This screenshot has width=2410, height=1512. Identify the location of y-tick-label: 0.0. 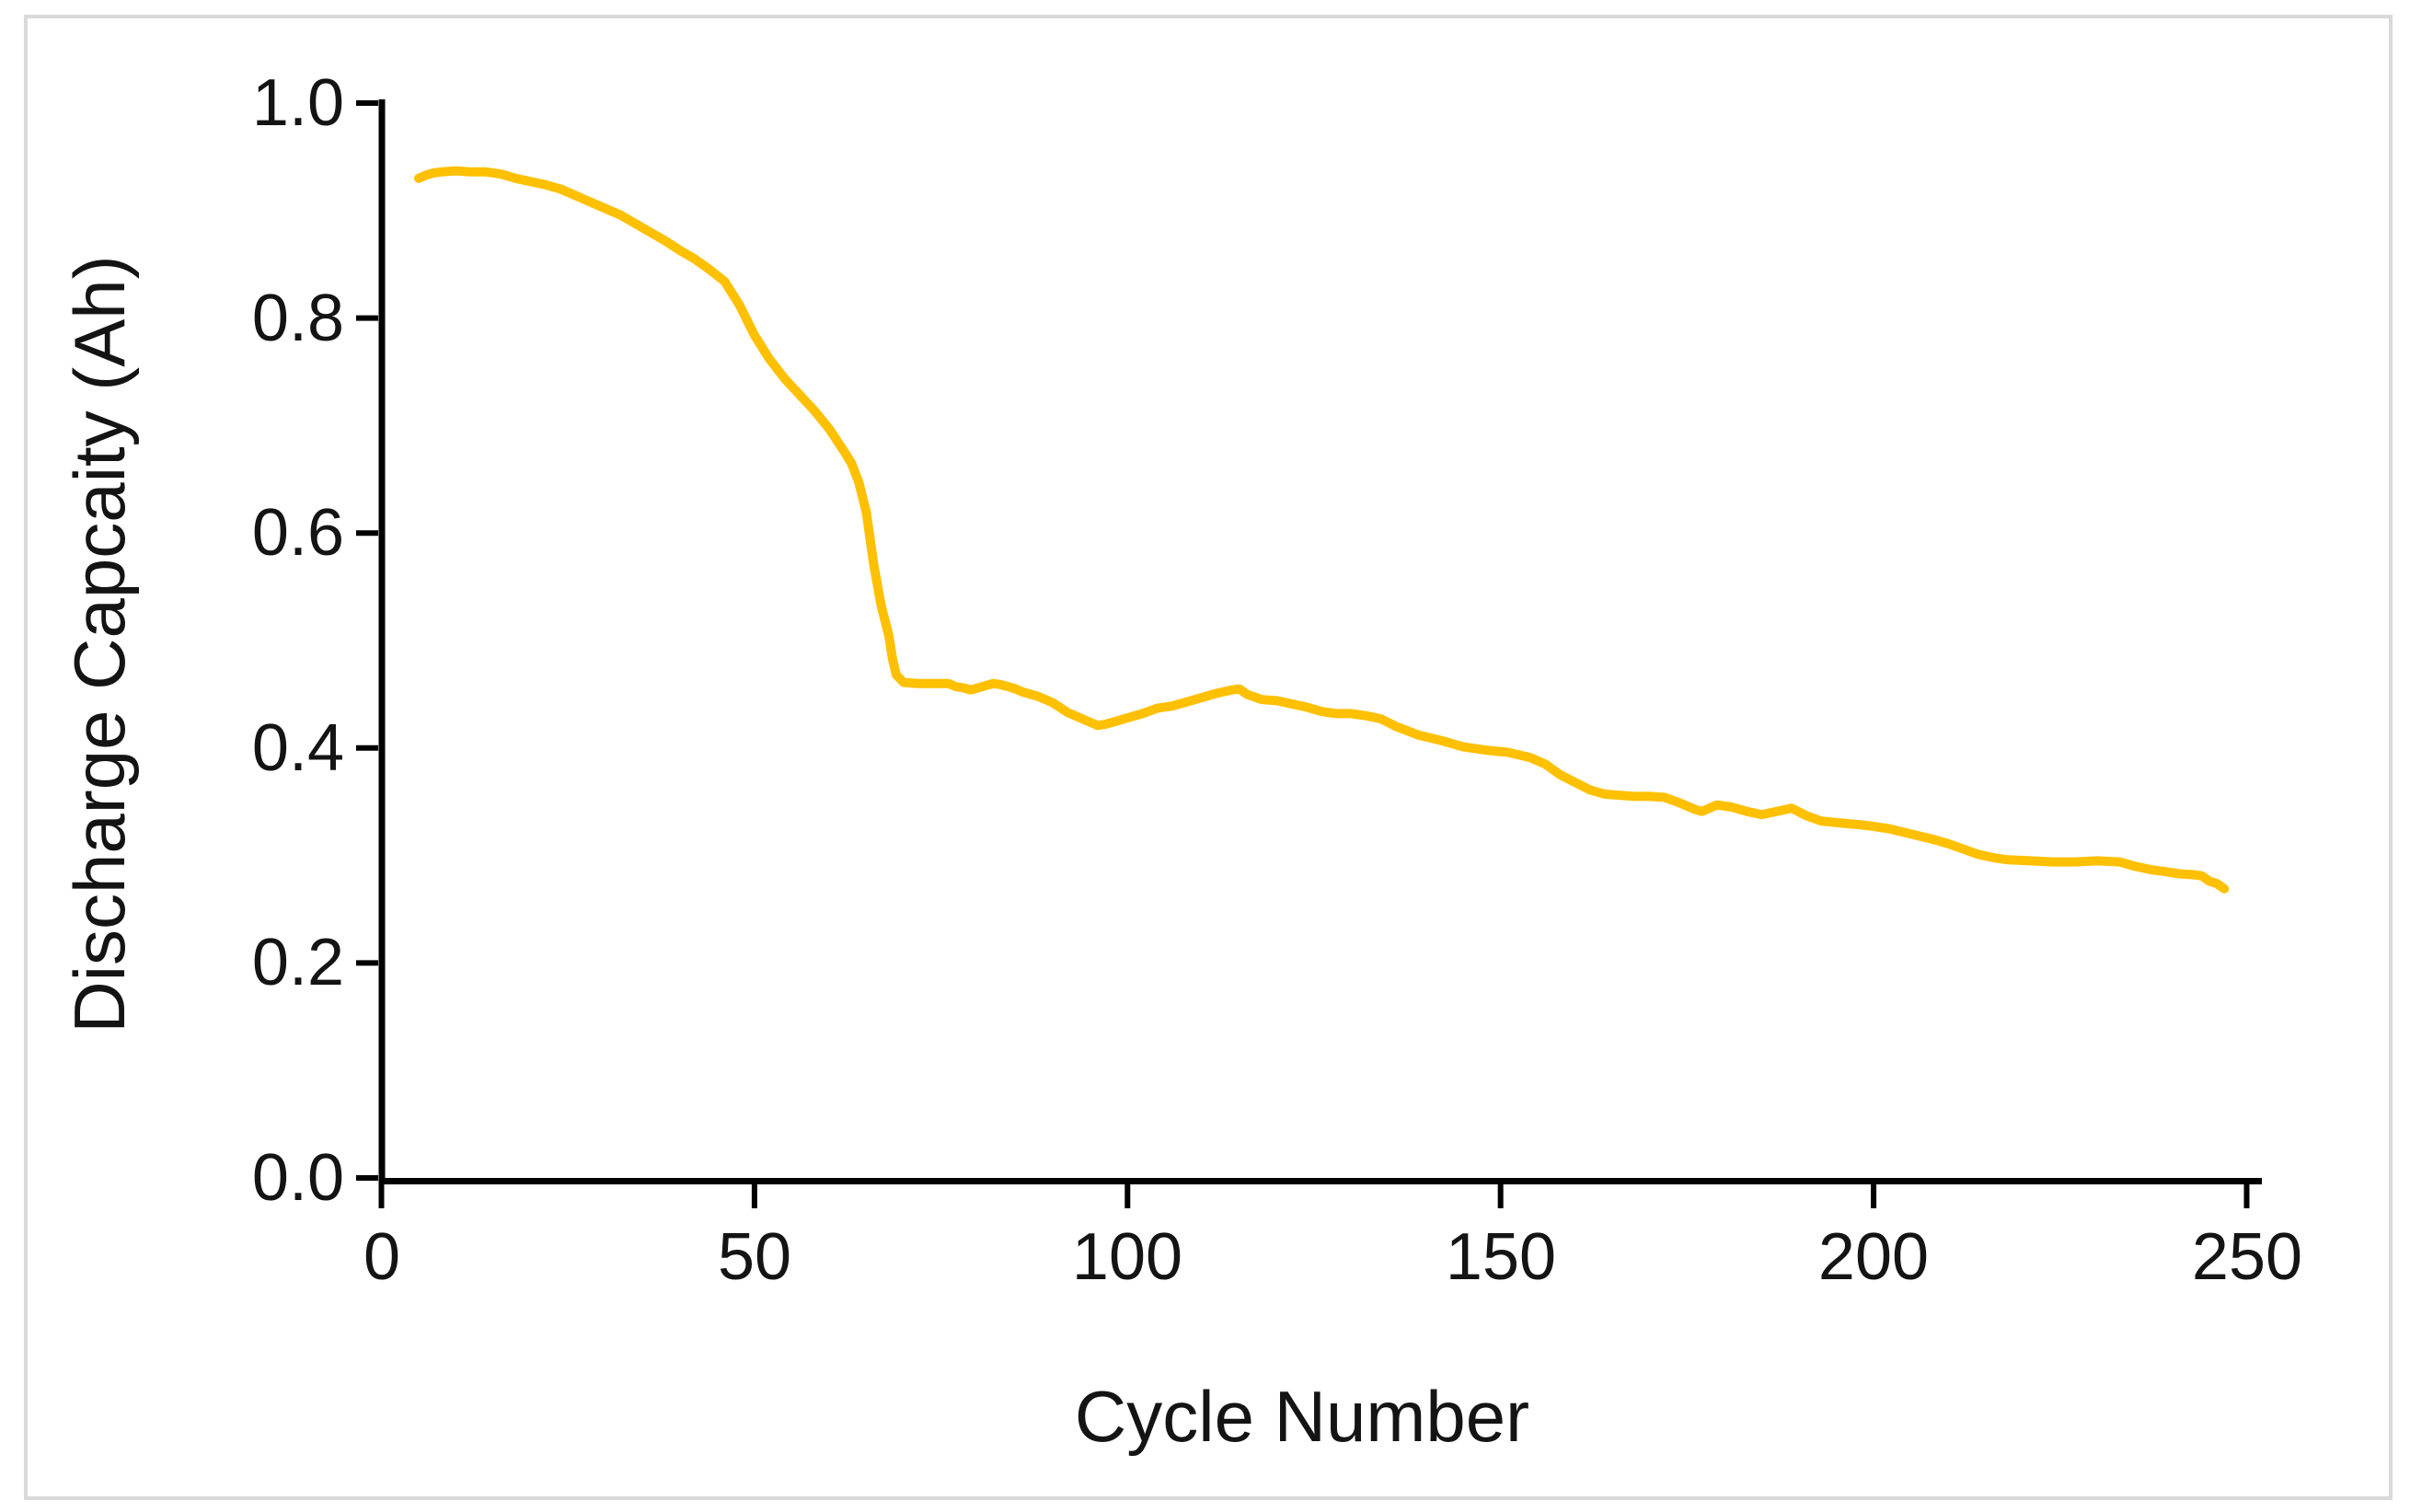
(297, 1178).